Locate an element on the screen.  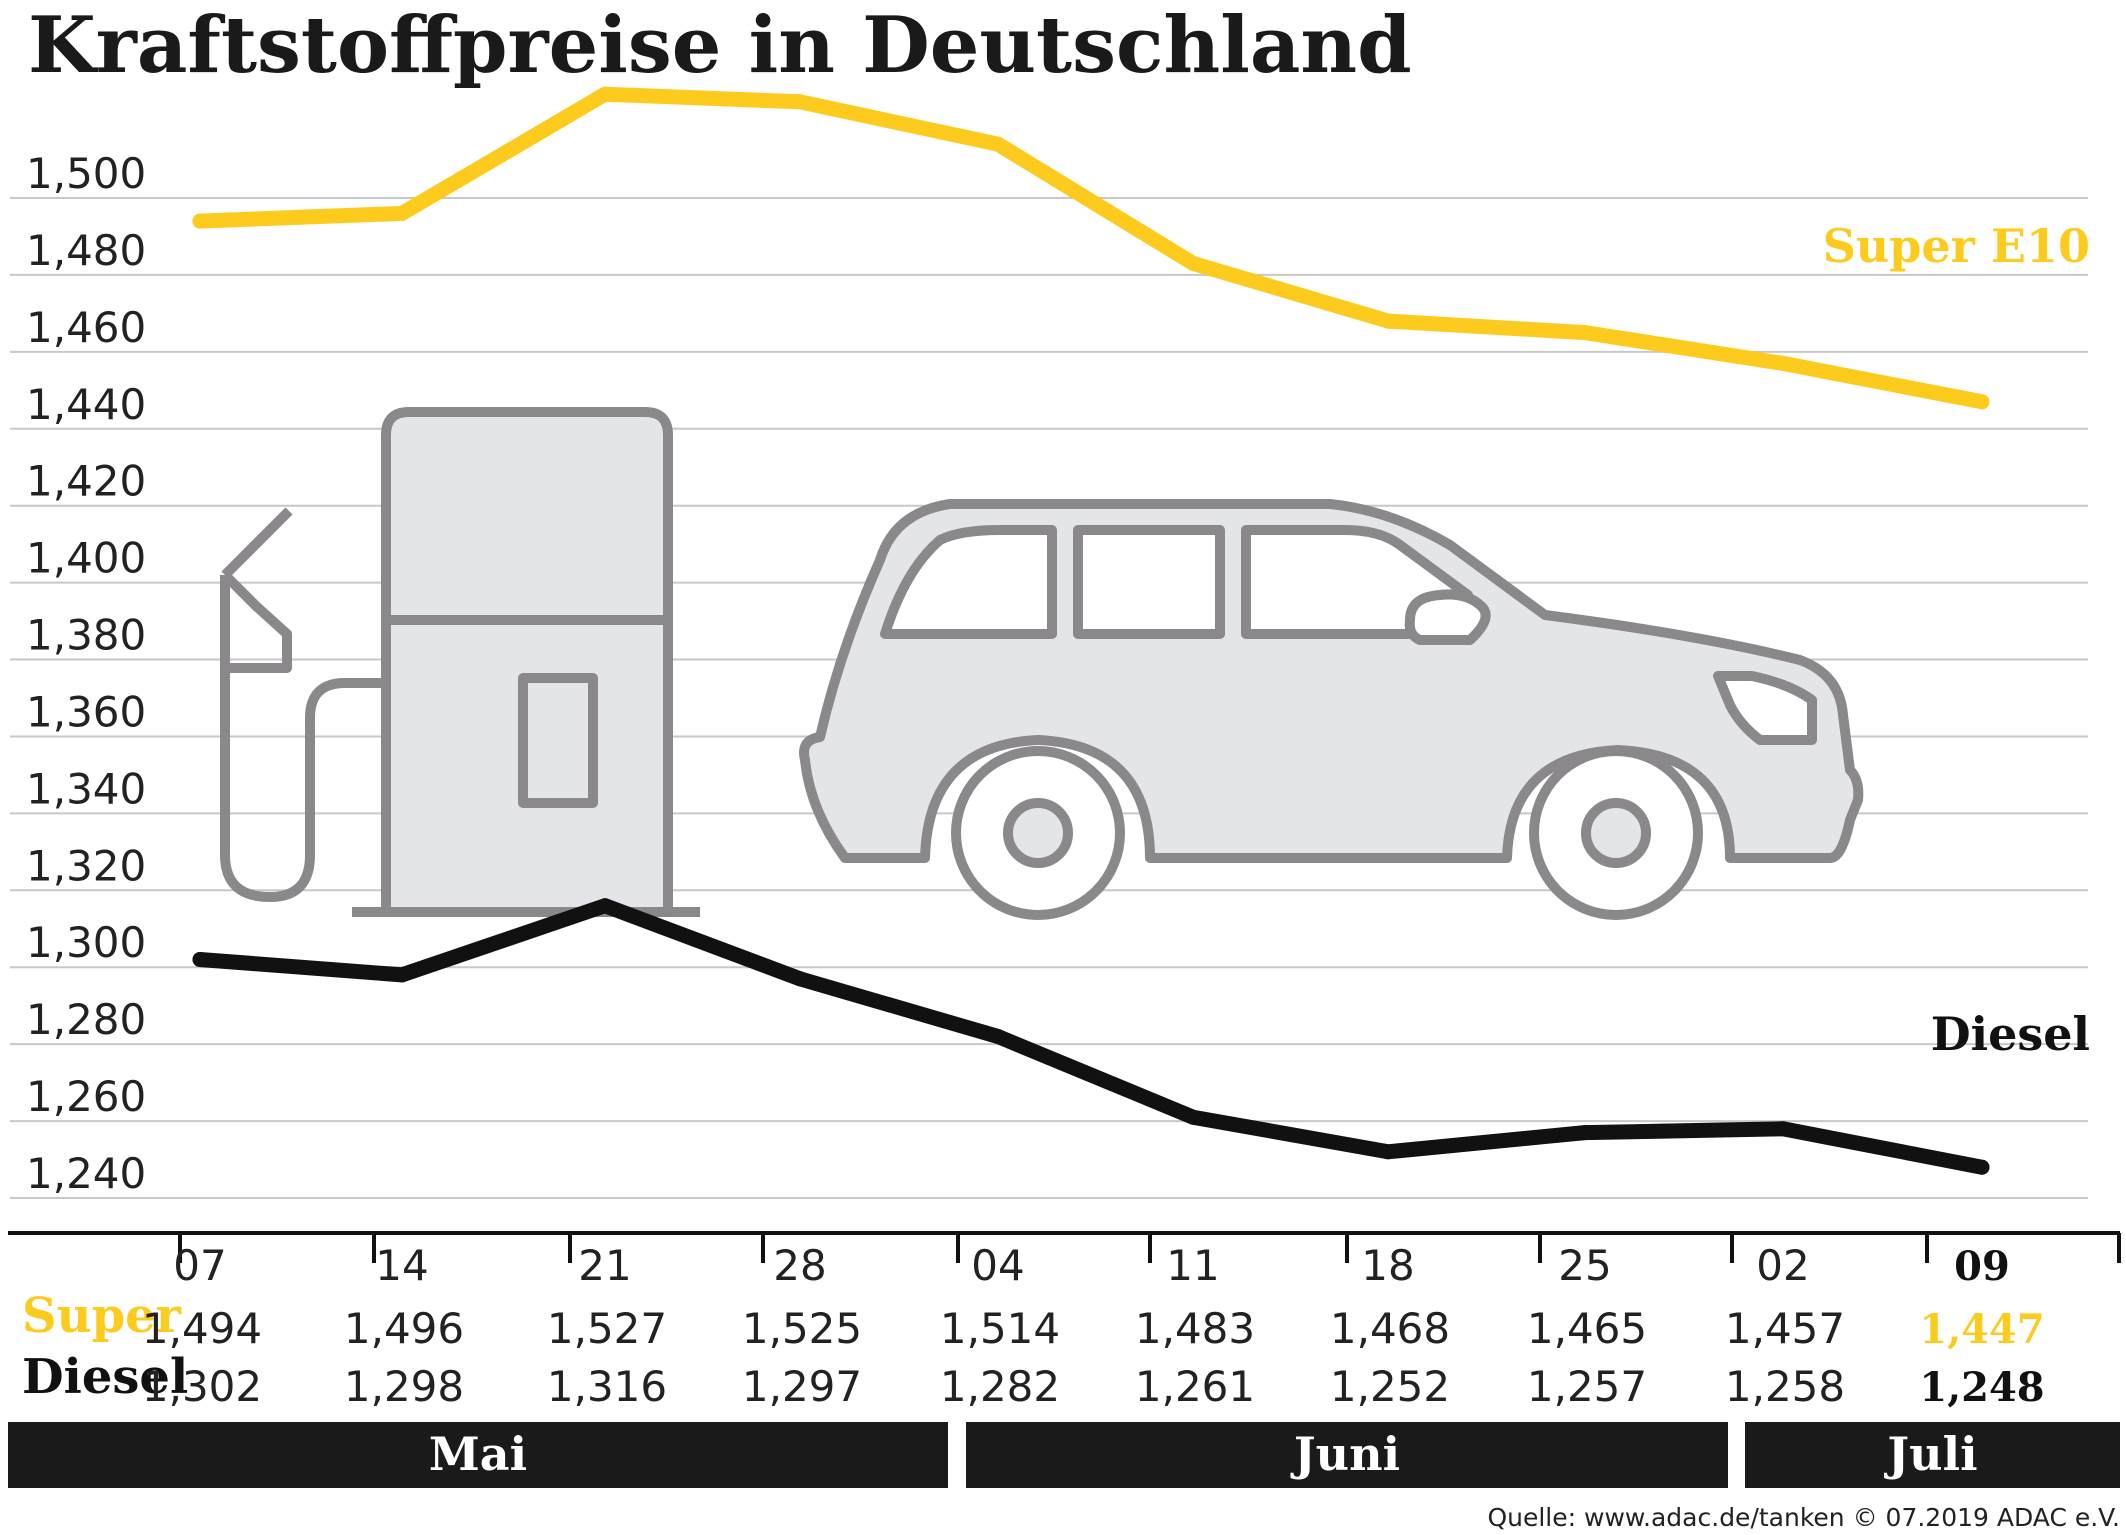
data-label: 1,483 is located at coordinates (1195, 1328).